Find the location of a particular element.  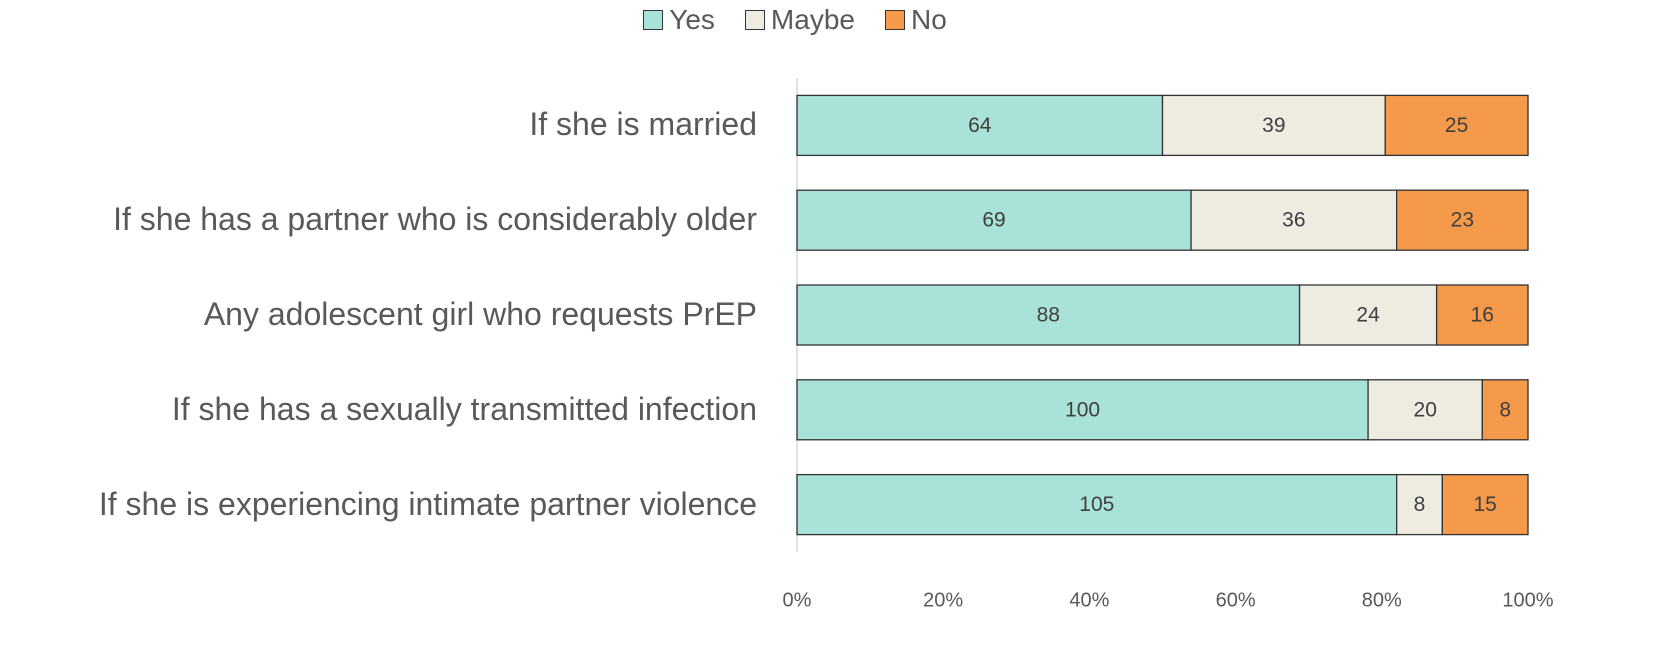

data-label: 16 is located at coordinates (1482, 315).